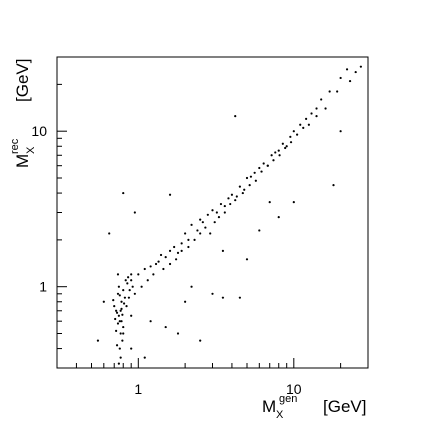 This screenshot has height=425, width=425. What do you see at coordinates (269, 406) in the screenshot?
I see `x-label-base: M` at bounding box center [269, 406].